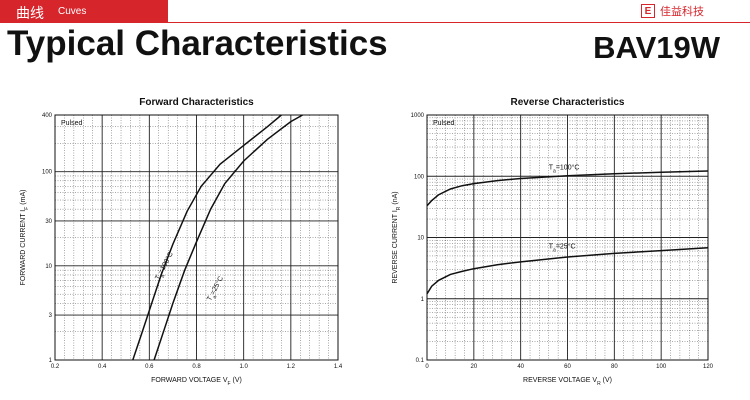  What do you see at coordinates (648, 11) in the screenshot?
I see `brand-logo-icon: E` at bounding box center [648, 11].